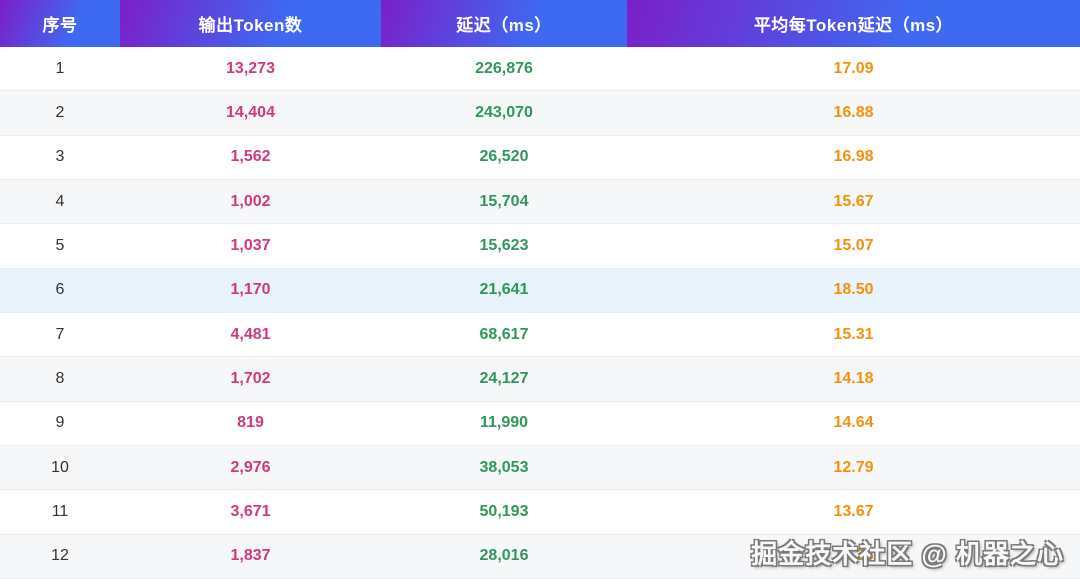 This screenshot has width=1080, height=579. I want to click on tokens-cell: 4,481, so click(250, 334).